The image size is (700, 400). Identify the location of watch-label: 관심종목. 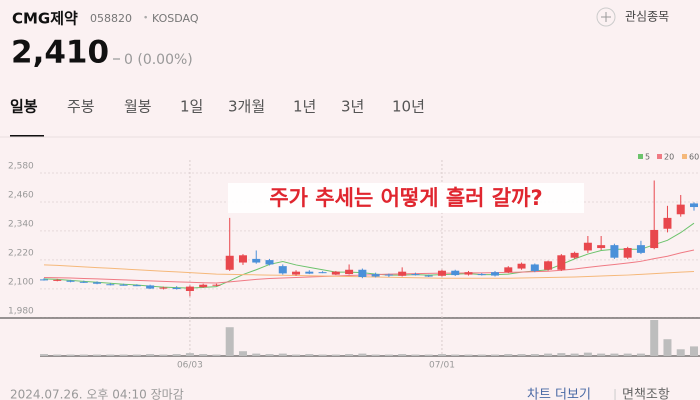
(647, 17).